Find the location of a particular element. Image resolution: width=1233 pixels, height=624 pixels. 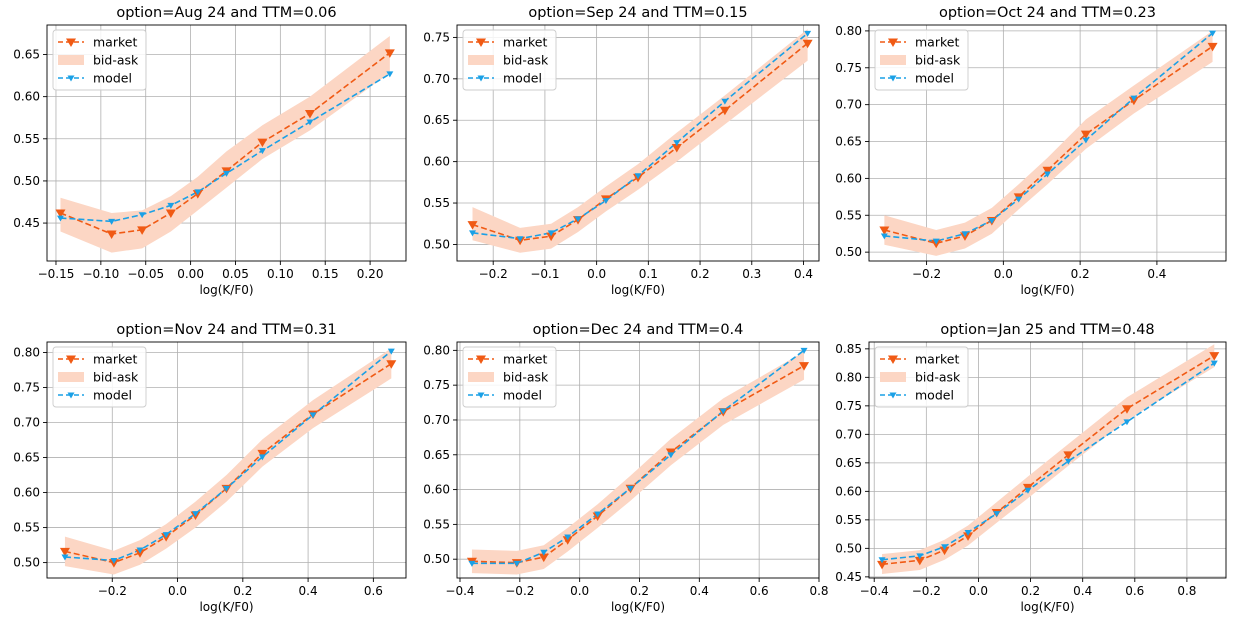

y-tick-label: 0.80 is located at coordinates (848, 31).